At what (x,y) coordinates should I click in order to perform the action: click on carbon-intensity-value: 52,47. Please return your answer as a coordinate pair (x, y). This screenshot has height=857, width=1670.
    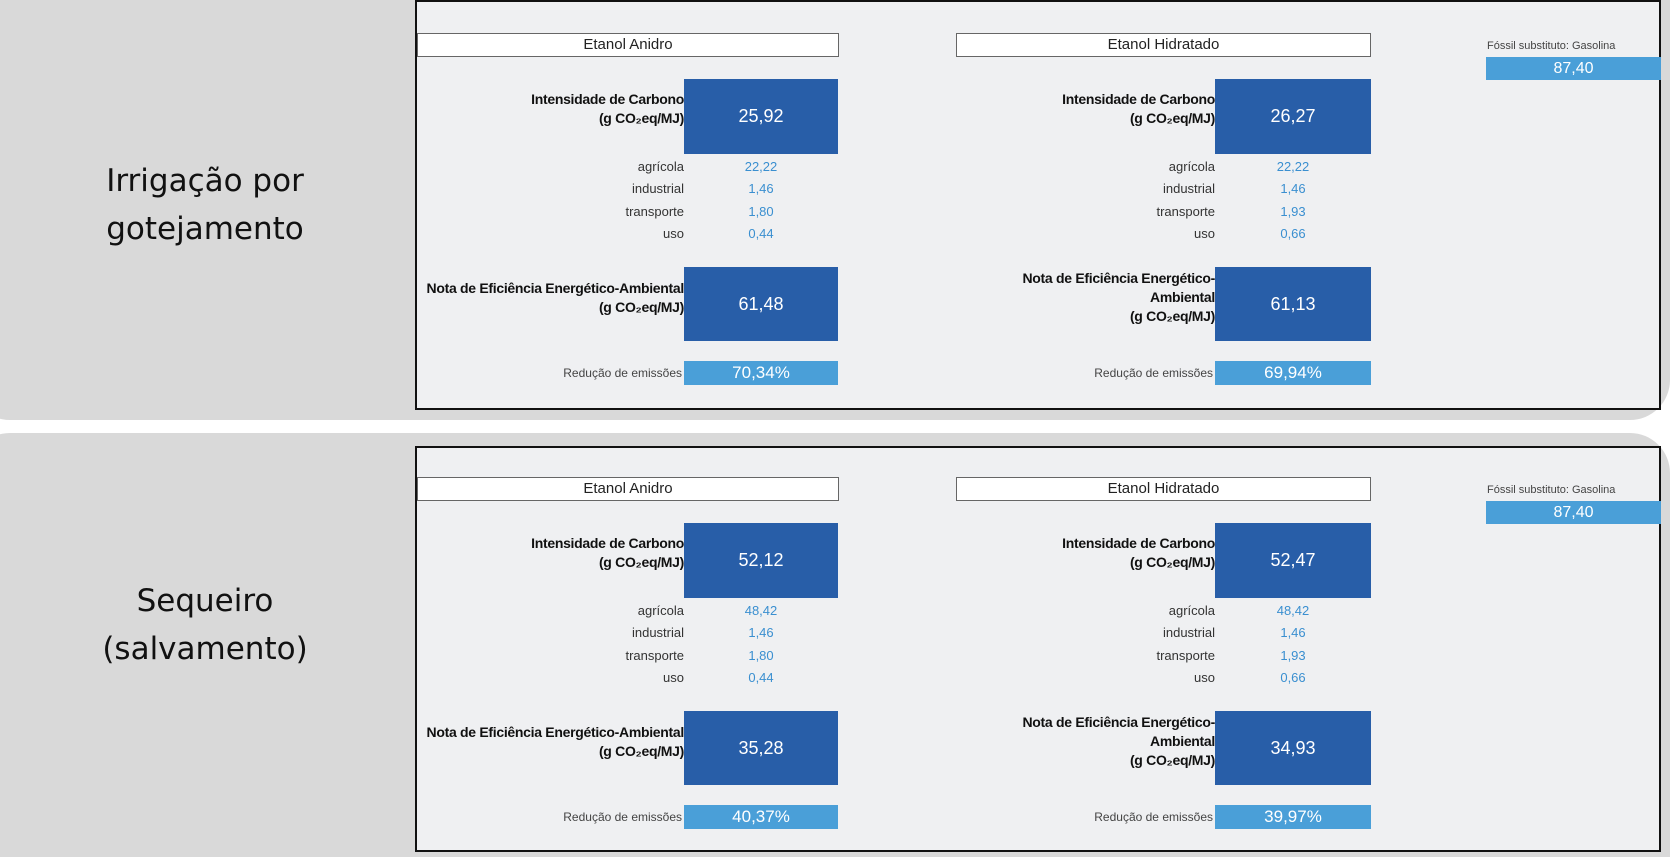
    Looking at the image, I should click on (1293, 560).